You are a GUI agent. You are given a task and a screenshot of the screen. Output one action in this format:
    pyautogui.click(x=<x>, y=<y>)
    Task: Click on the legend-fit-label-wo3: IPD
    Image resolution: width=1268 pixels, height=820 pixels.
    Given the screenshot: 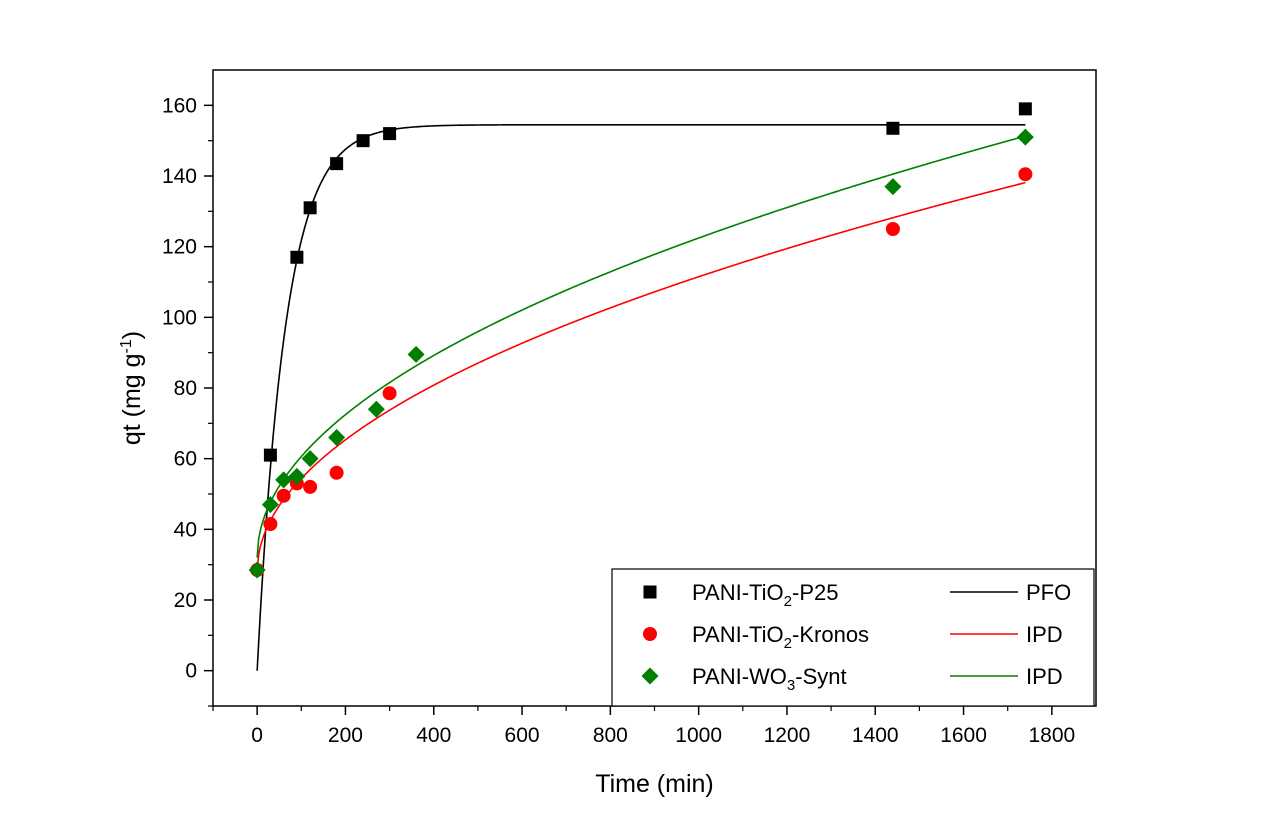 What is the action you would take?
    pyautogui.click(x=1044, y=676)
    